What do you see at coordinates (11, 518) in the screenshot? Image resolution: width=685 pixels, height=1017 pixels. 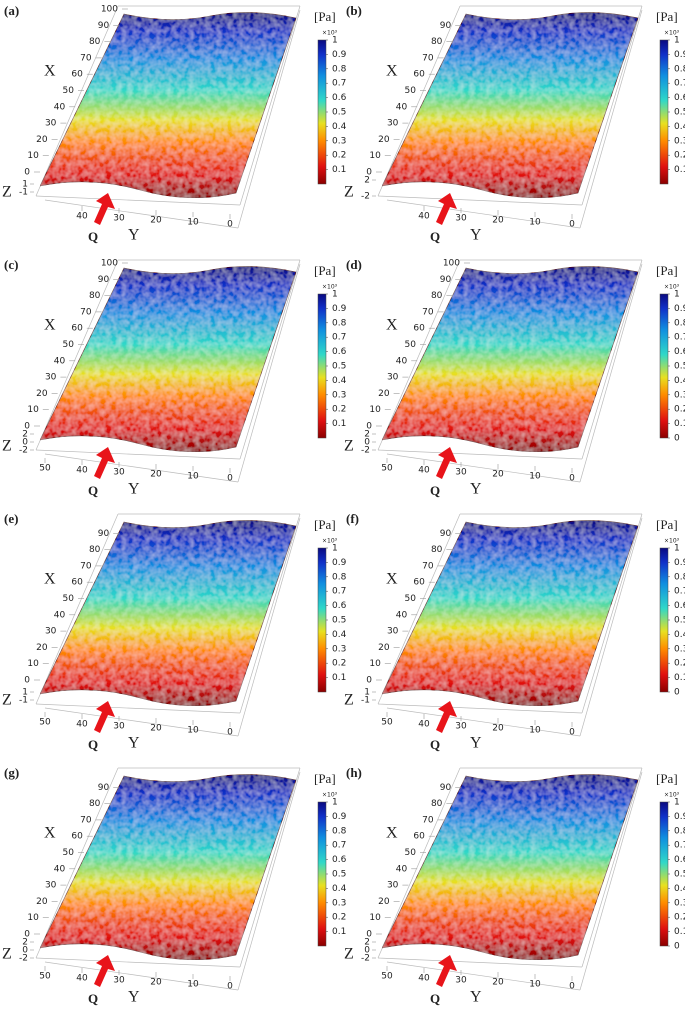 I see `panel-label: (e)` at bounding box center [11, 518].